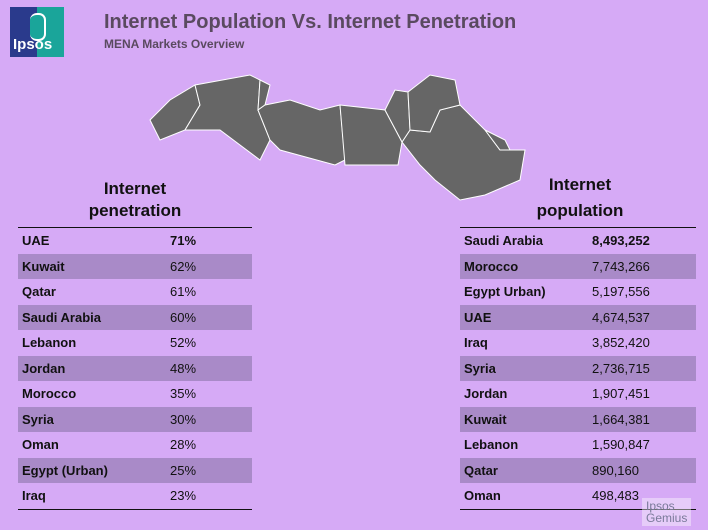 This screenshot has height=530, width=708. Describe the element at coordinates (642, 419) in the screenshot. I see `value-cell: 1,664,381` at that location.